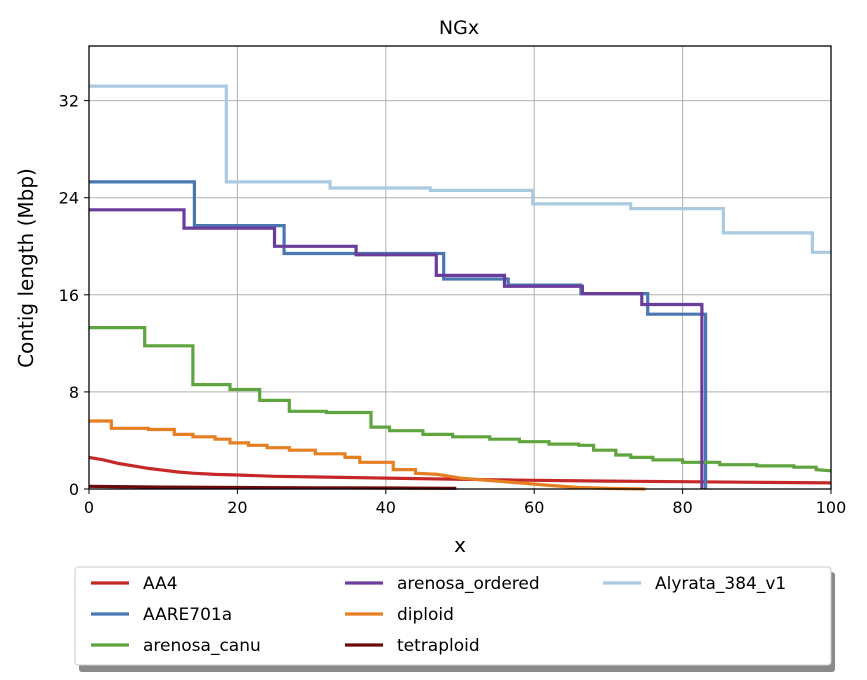 The width and height of the screenshot is (867, 680). I want to click on y-tick-label: 16, so click(69, 295).